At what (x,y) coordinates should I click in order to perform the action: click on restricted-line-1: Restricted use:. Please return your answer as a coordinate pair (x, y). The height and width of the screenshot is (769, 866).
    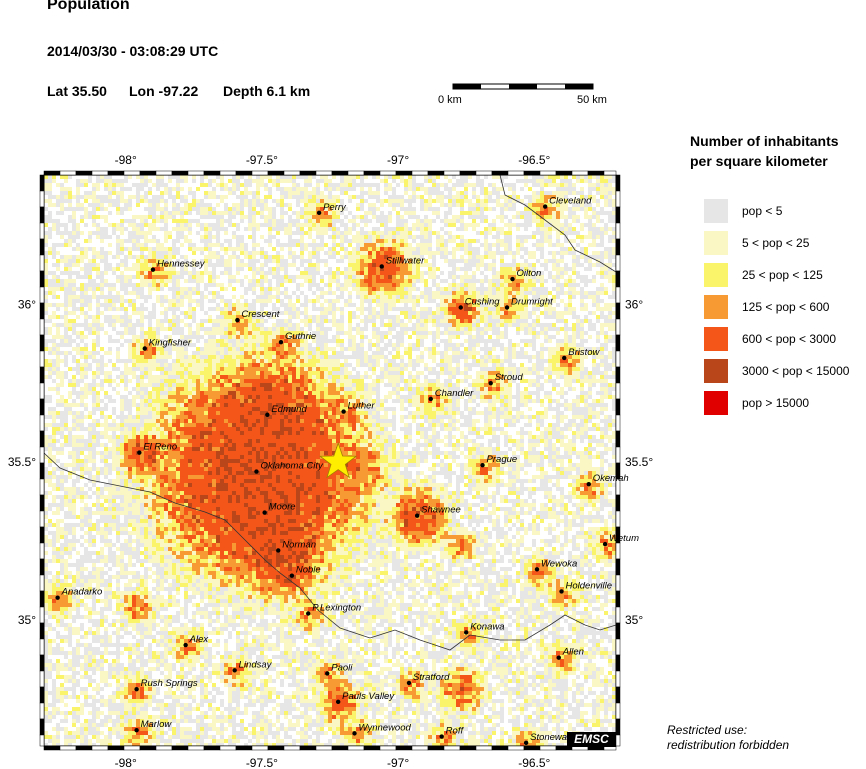
    Looking at the image, I should click on (707, 730).